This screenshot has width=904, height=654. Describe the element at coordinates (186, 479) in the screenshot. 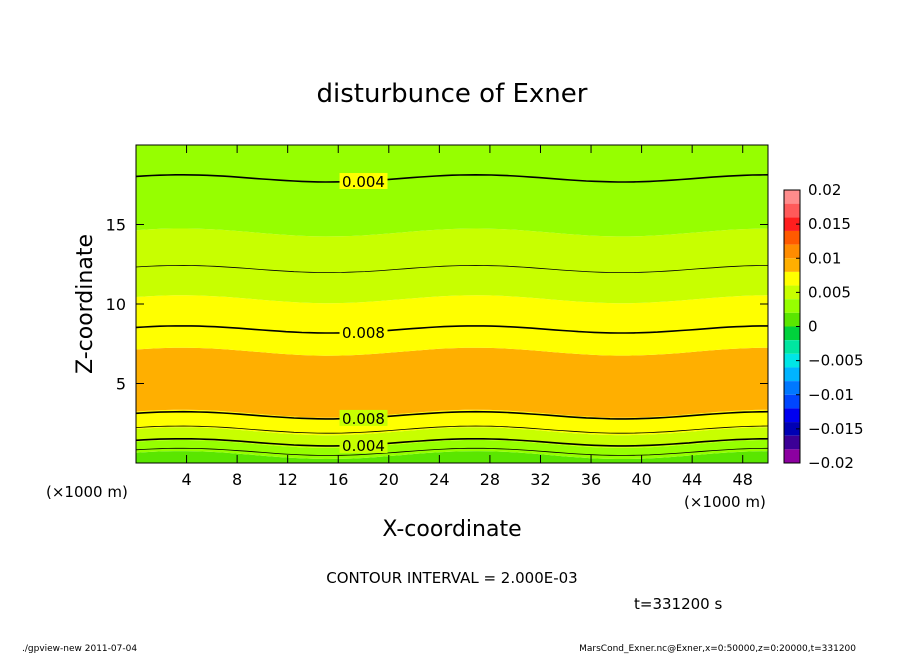

I see `x-tick-label: 4` at that location.